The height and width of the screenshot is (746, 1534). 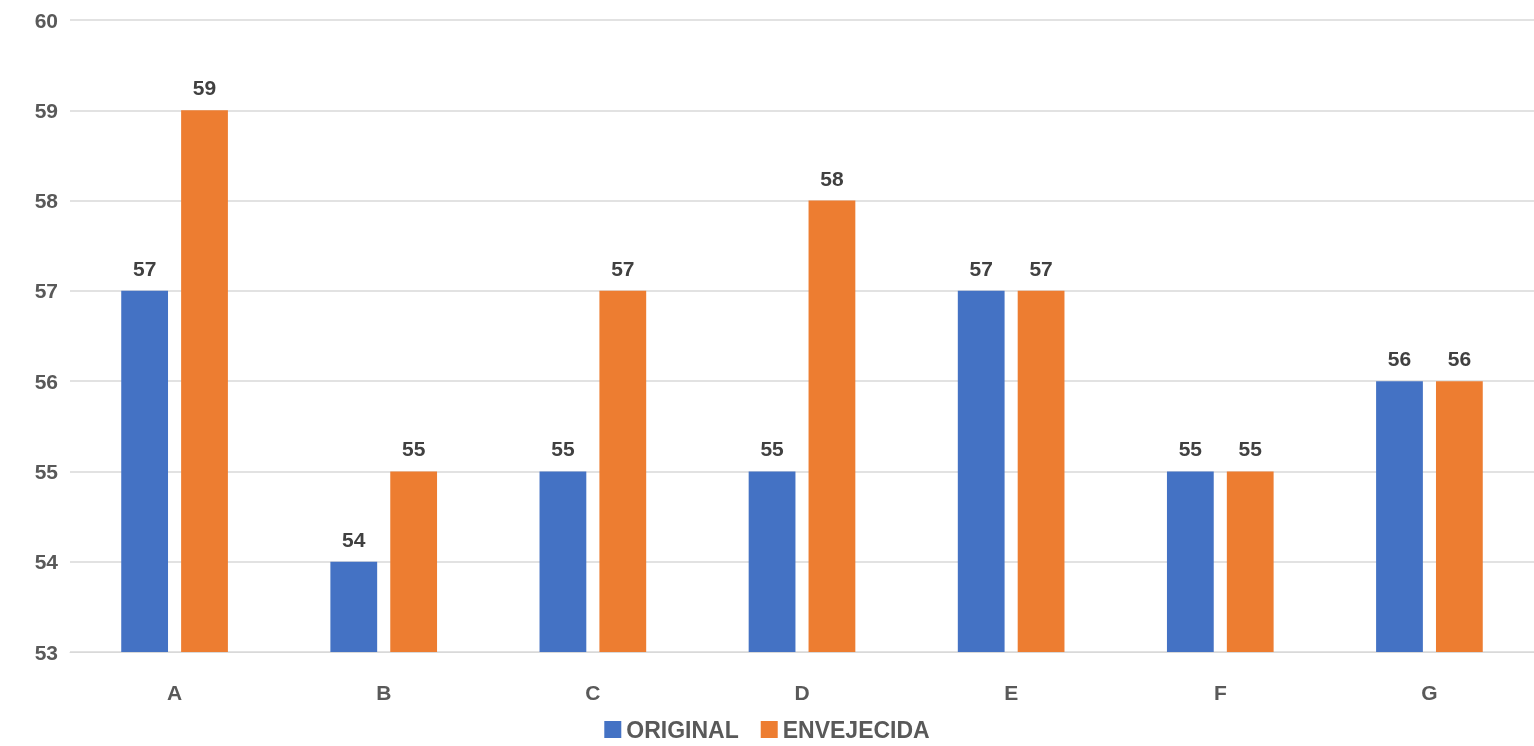 I want to click on x-tick-label: B, so click(x=384, y=692).